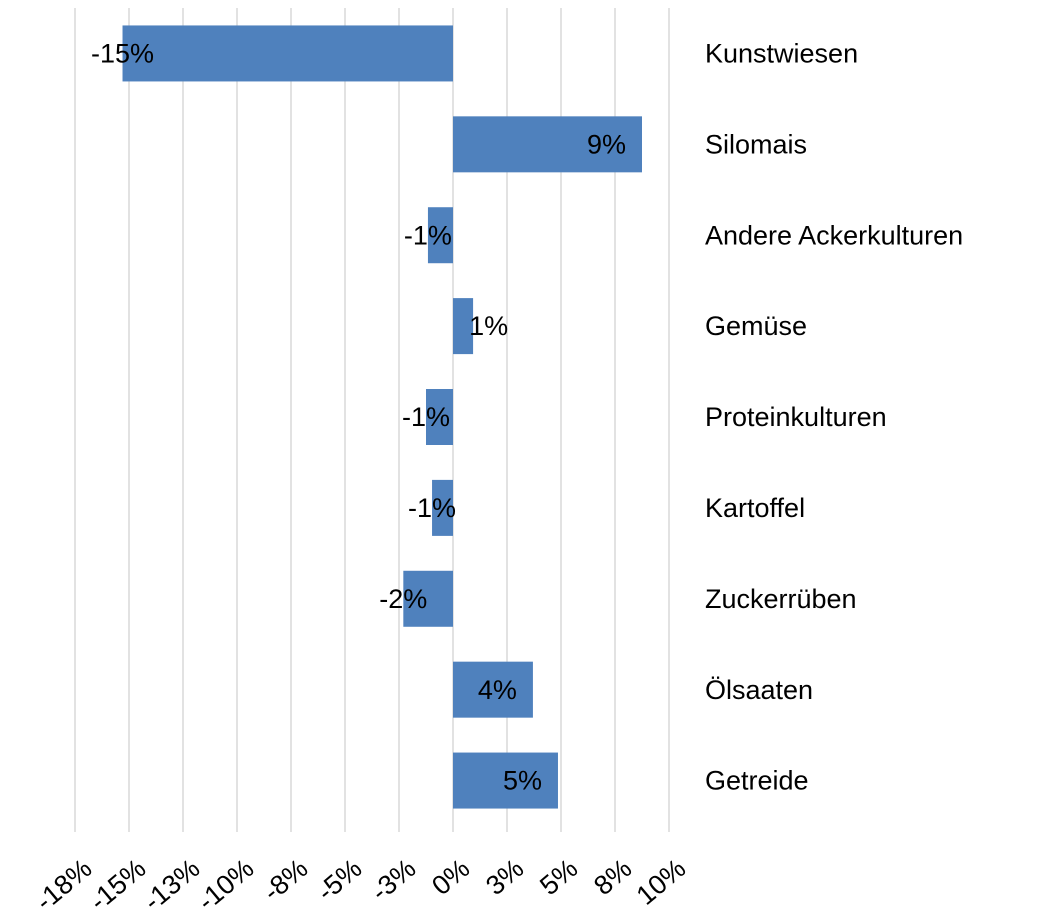 The width and height of the screenshot is (1040, 918). What do you see at coordinates (757, 781) in the screenshot?
I see `category-label: Getreide` at bounding box center [757, 781].